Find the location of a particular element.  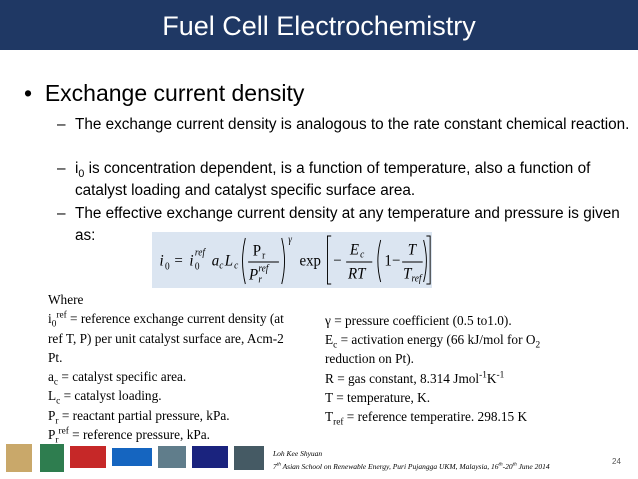

text-run: E is located at coordinates (354, 250).